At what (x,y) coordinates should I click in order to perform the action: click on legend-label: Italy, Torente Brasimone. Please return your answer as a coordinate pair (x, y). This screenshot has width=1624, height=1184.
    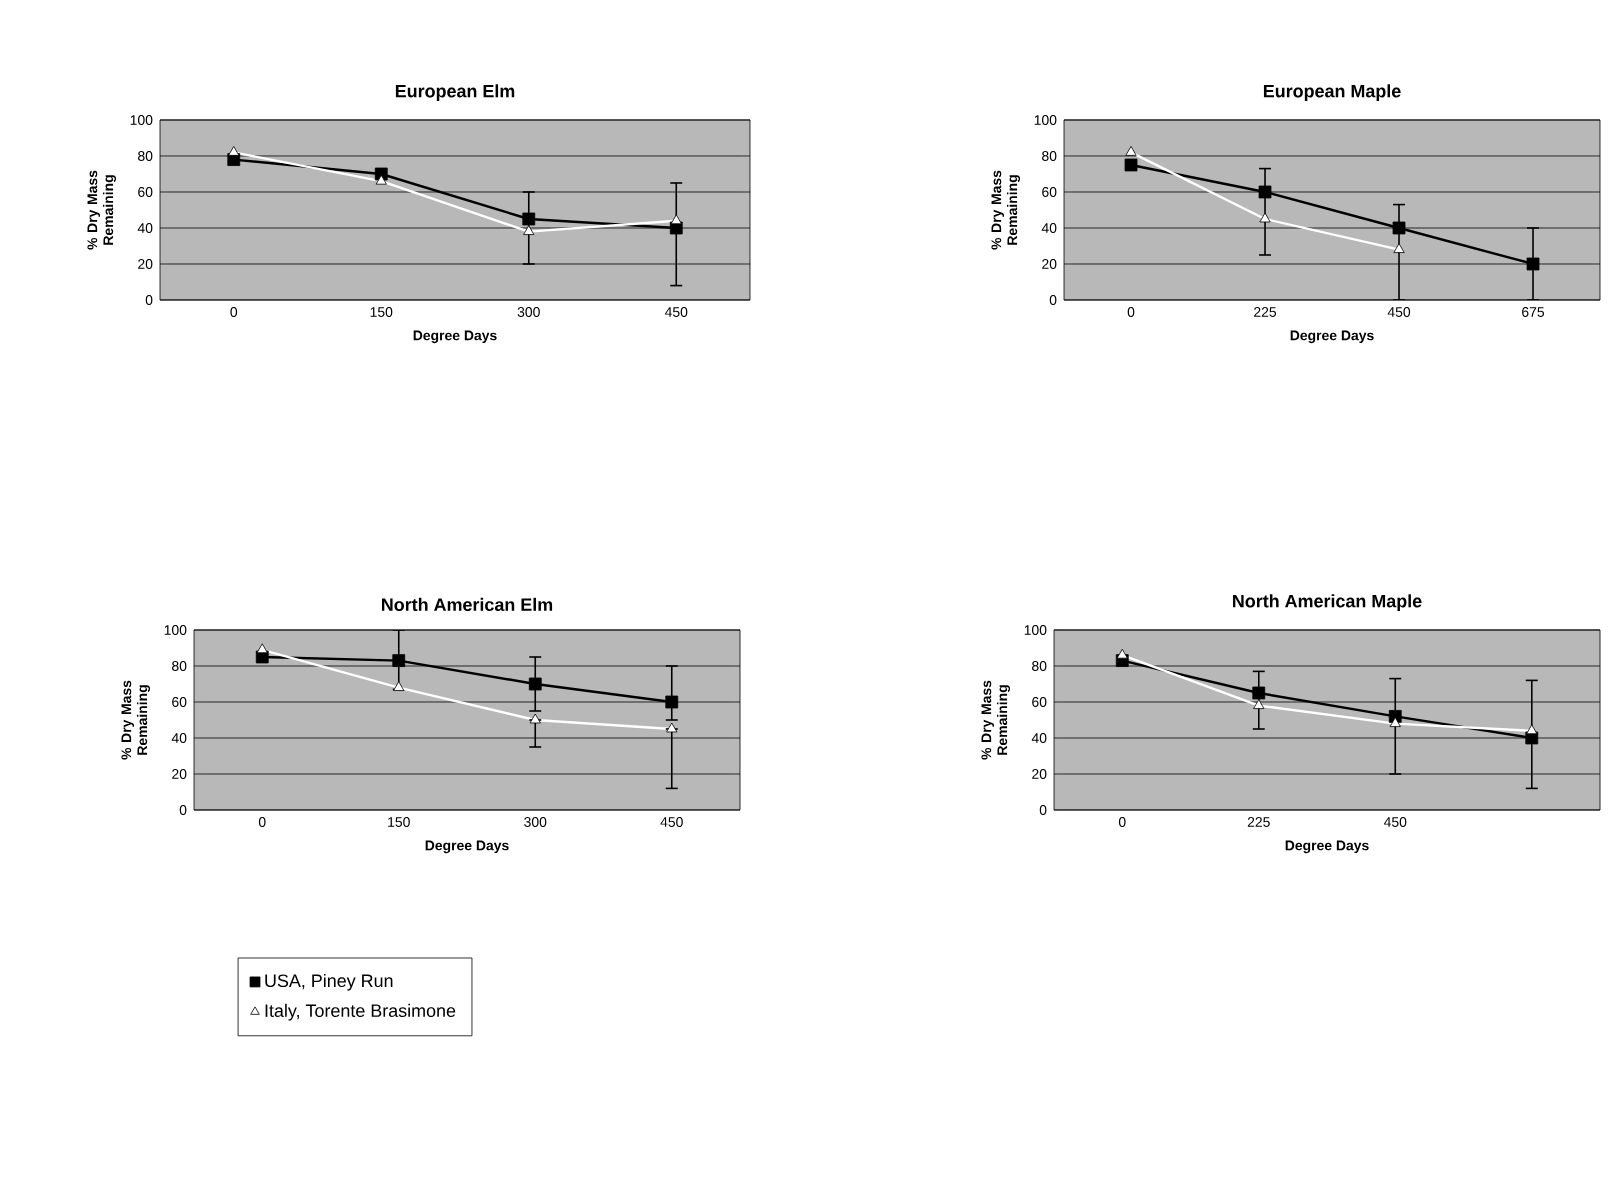
    Looking at the image, I should click on (360, 1012).